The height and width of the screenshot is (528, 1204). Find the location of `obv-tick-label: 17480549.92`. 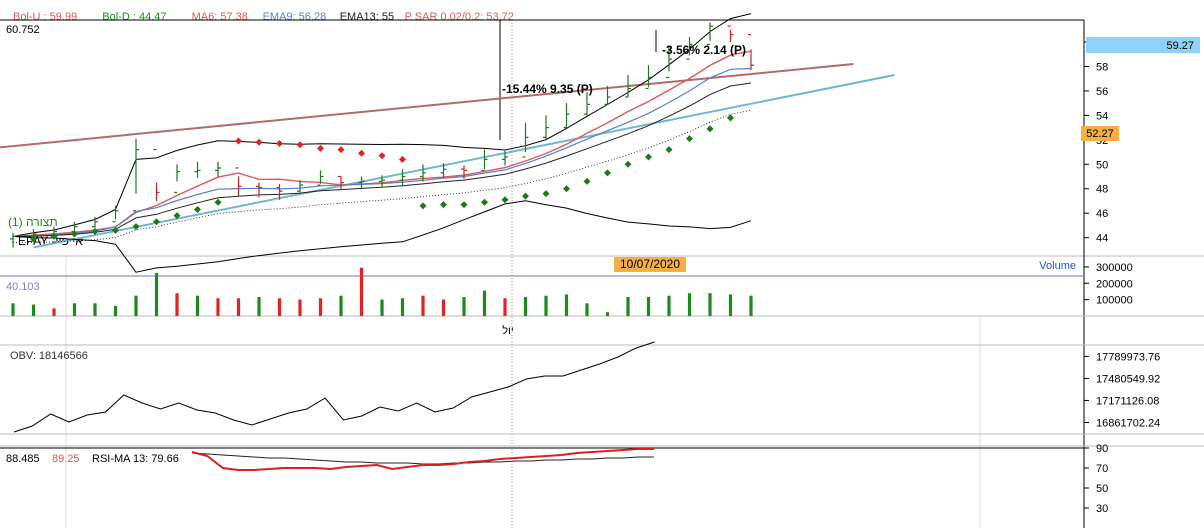

obv-tick-label: 17480549.92 is located at coordinates (1128, 379).